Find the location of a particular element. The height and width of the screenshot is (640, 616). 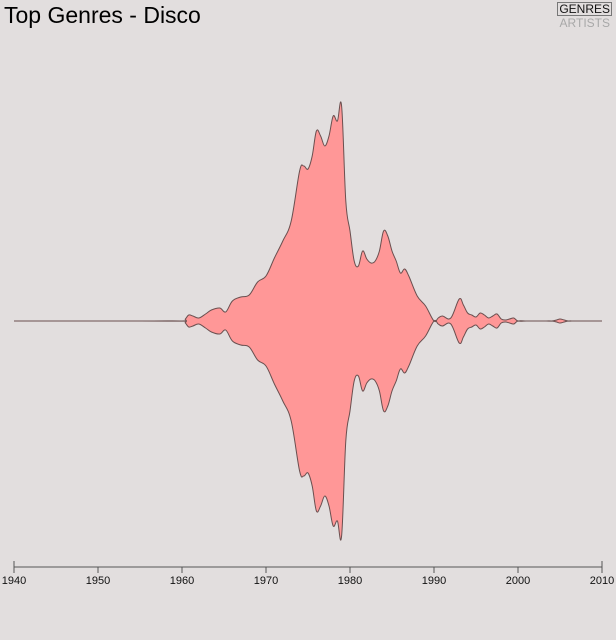

x-tick-label-2000: 2000 is located at coordinates (518, 581).